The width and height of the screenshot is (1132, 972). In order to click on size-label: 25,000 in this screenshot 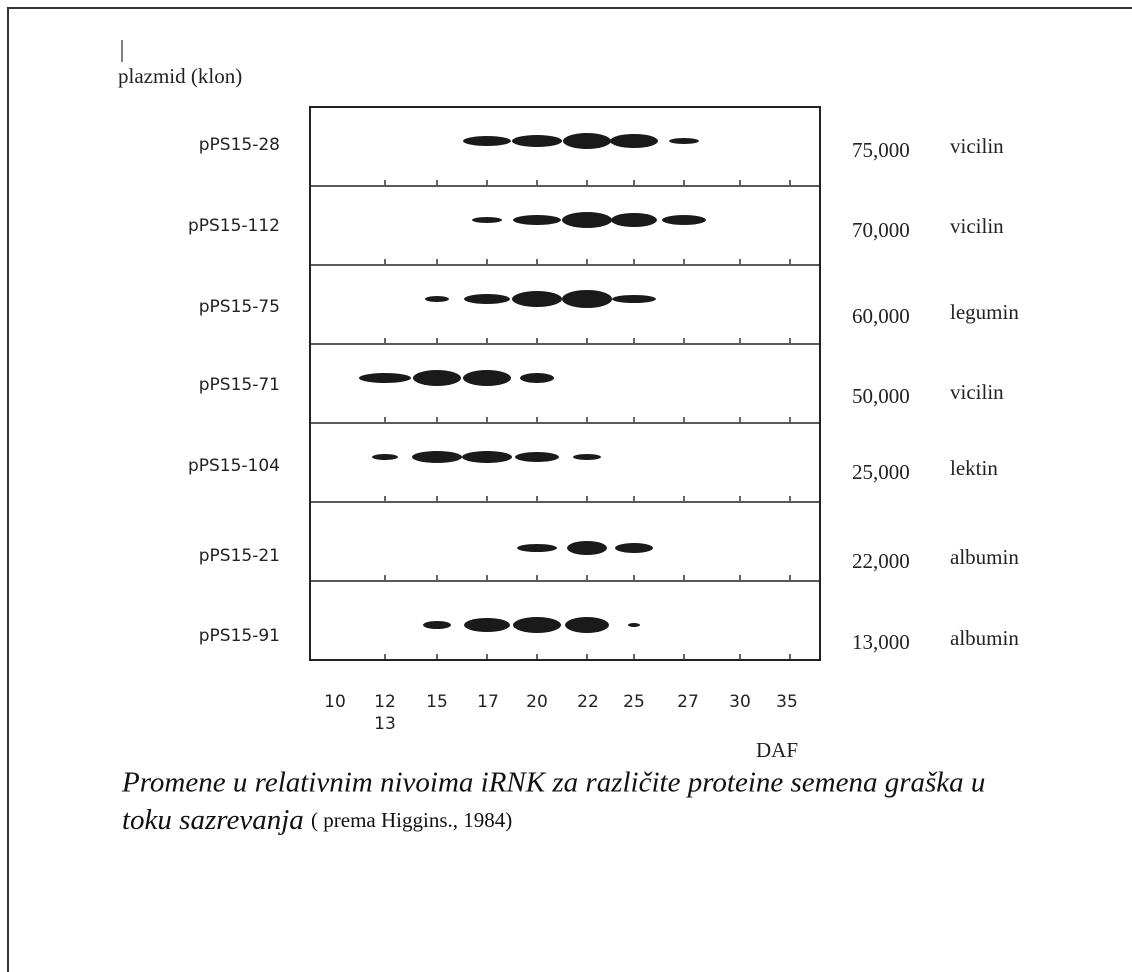, I will do `click(881, 472)`.